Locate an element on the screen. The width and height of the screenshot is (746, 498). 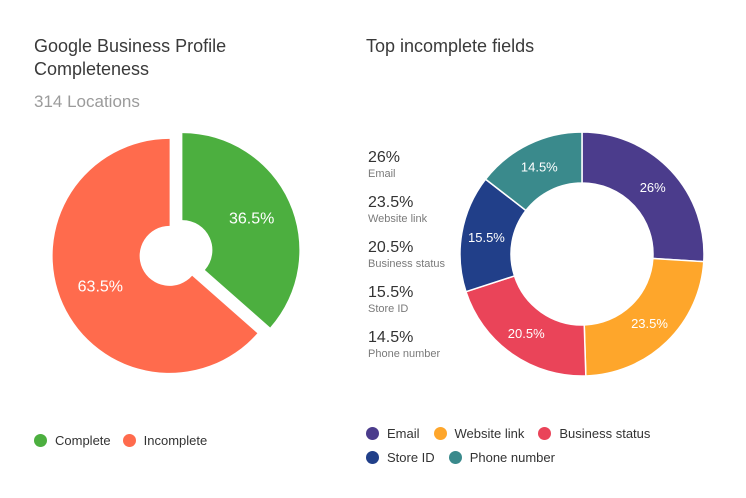
legend-item-website-link: Website link is located at coordinates (479, 433).